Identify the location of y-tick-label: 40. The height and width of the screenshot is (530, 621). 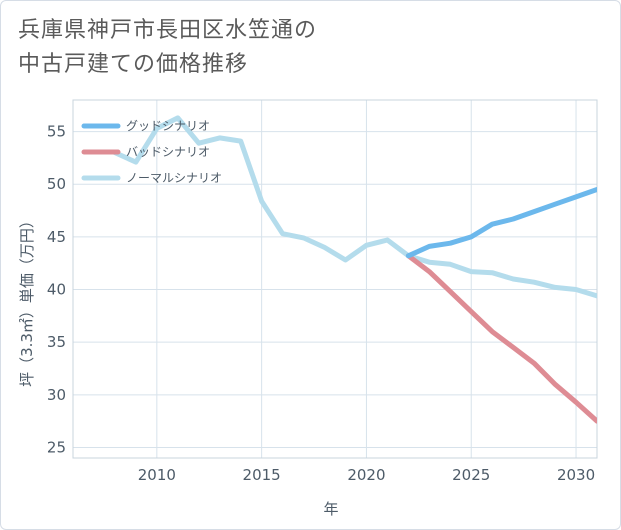
(56, 290).